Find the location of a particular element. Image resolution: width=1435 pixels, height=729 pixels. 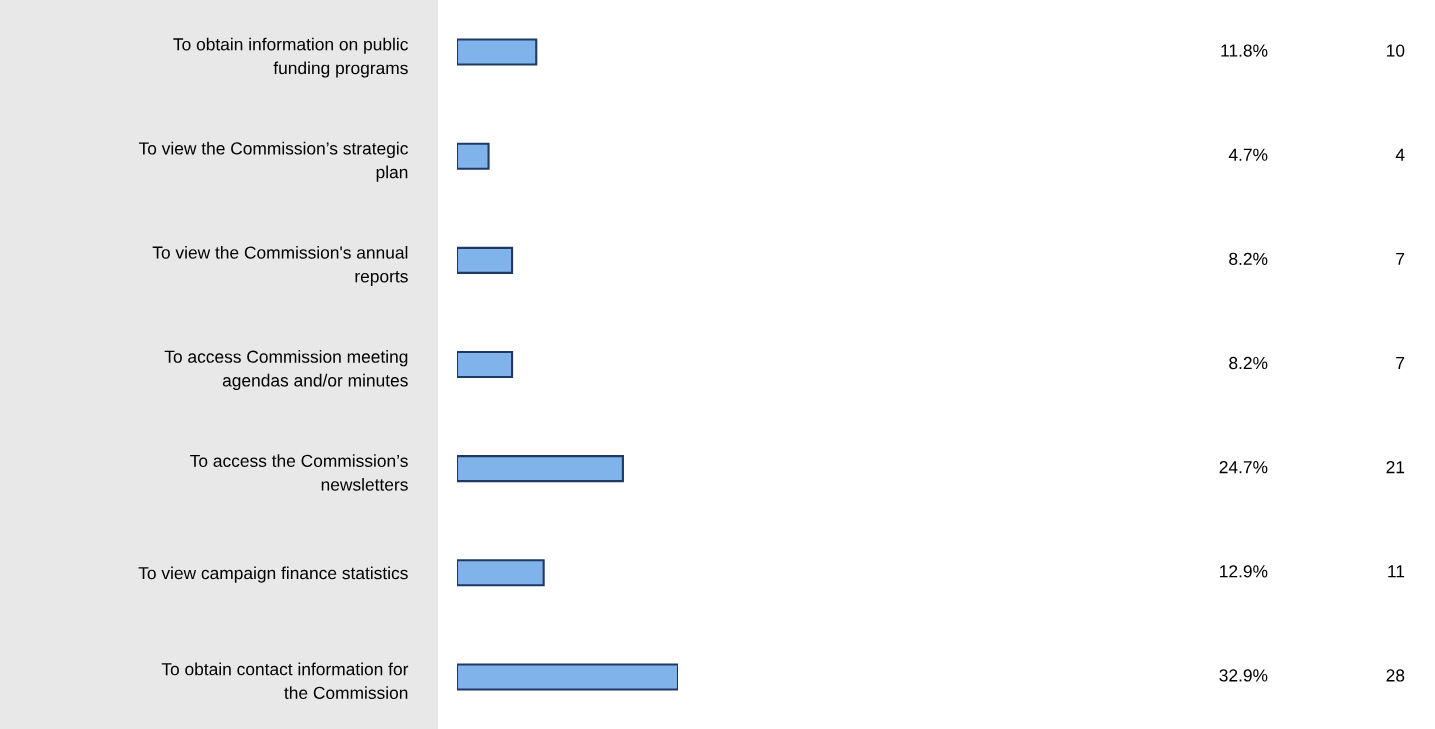

y-tick-label: To obtain contact information for the Commission is located at coordinates (285, 681).